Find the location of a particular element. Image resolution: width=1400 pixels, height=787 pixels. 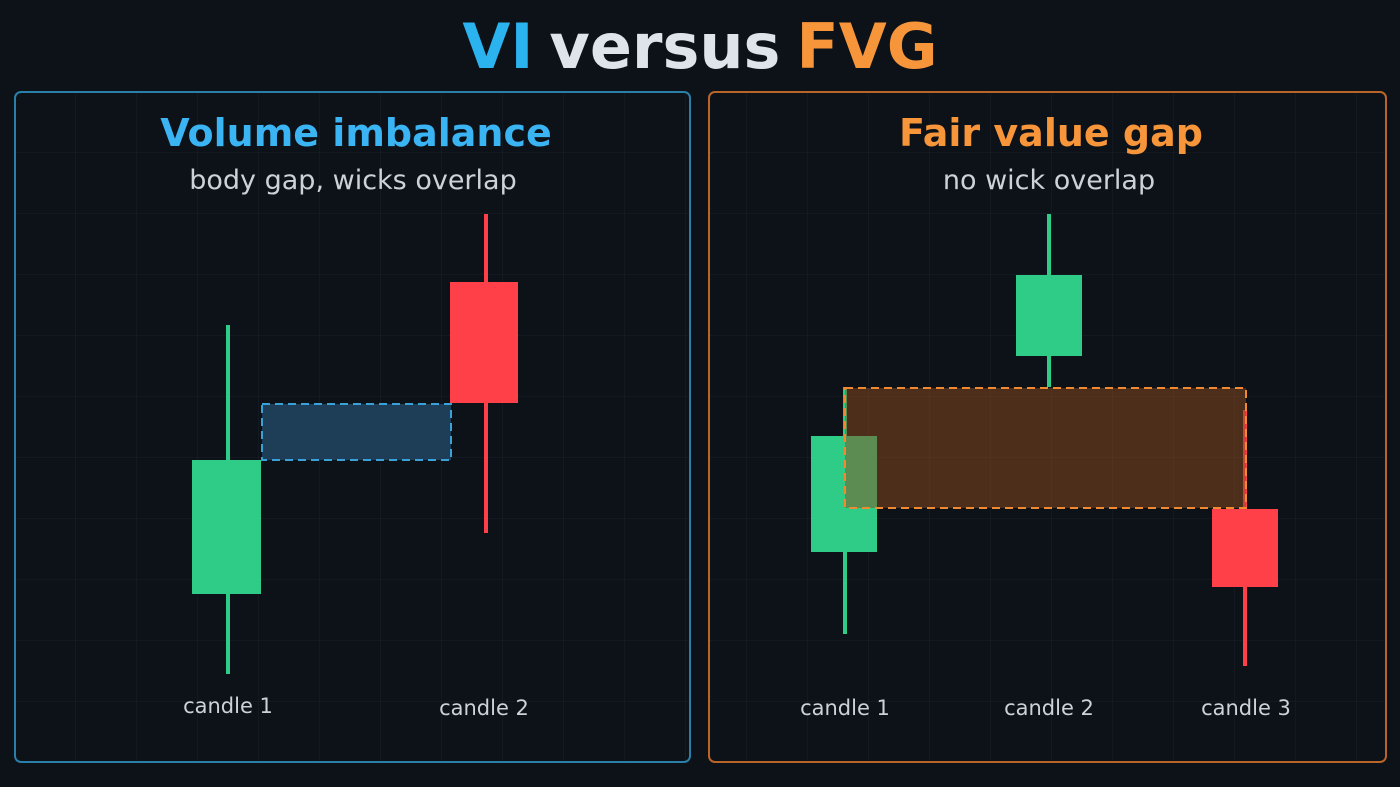

title-versus: versus is located at coordinates (664, 46).